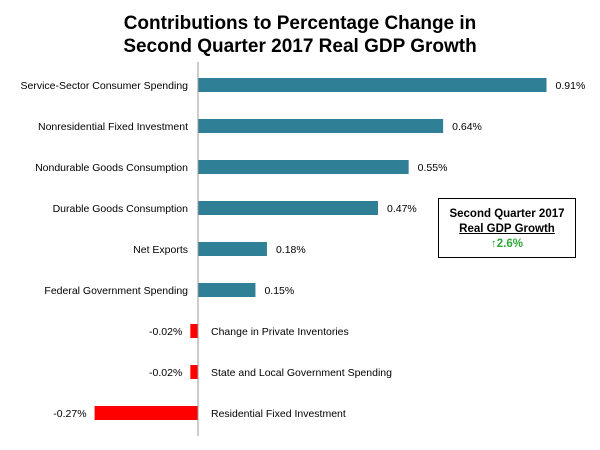  I want to click on value-label-3: 0.47%, so click(402, 209).